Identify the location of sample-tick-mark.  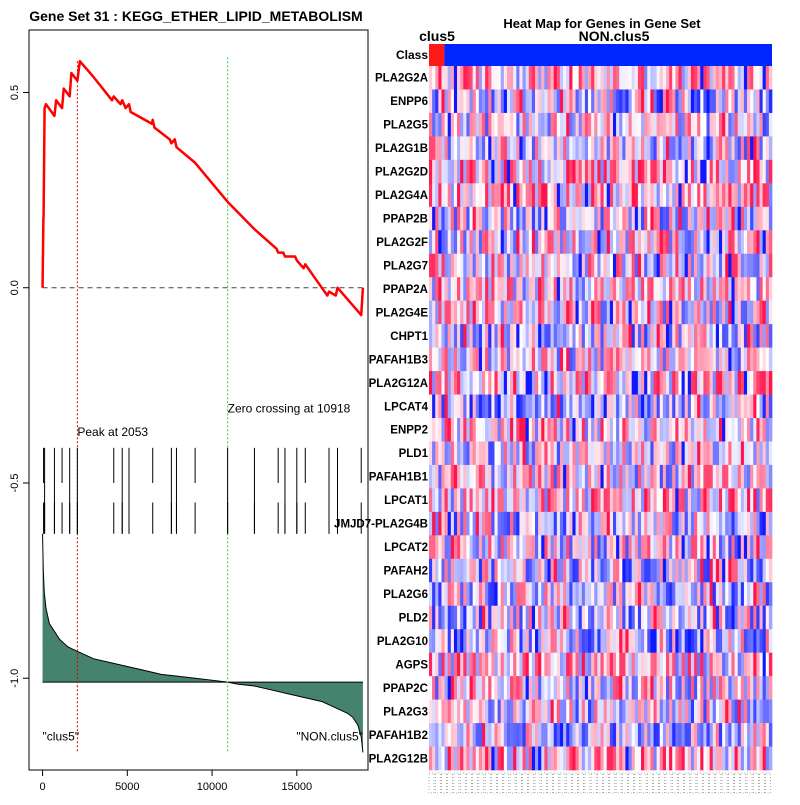
(550, 783).